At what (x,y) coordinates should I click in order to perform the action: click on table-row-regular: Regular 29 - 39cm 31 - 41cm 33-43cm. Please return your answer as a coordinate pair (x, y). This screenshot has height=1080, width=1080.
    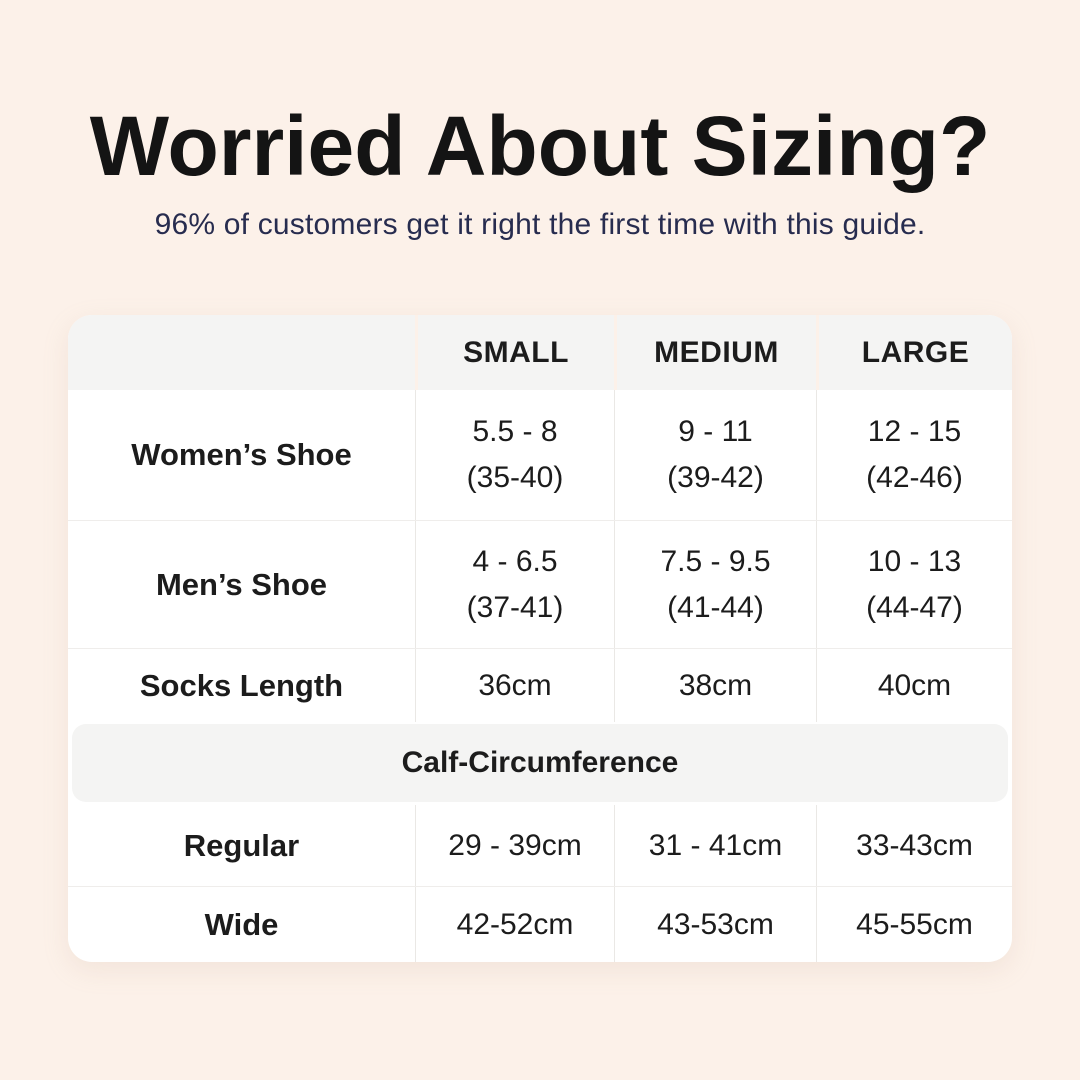
    Looking at the image, I should click on (540, 845).